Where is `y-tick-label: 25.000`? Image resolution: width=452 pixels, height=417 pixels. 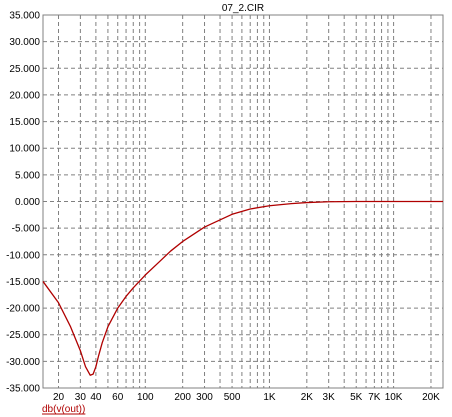 y-tick-label: 25.000 is located at coordinates (24, 69).